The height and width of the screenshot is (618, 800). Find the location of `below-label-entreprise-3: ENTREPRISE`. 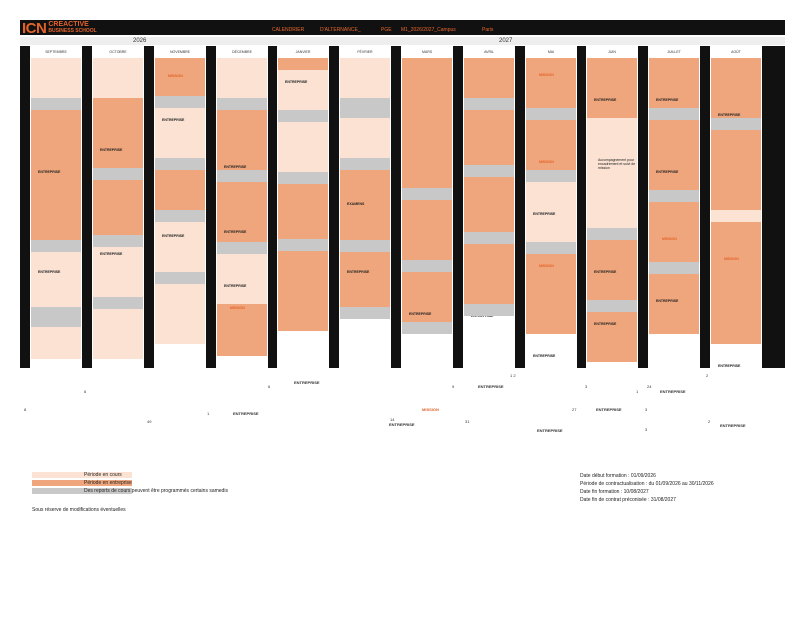

below-label-entreprise-3: ENTREPRISE is located at coordinates (246, 413).